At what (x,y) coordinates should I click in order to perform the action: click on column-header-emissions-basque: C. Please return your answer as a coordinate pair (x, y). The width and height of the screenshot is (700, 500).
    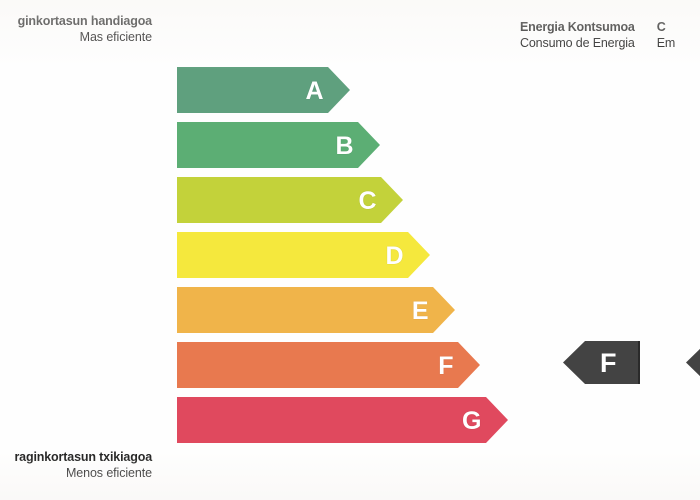
    Looking at the image, I should click on (661, 27).